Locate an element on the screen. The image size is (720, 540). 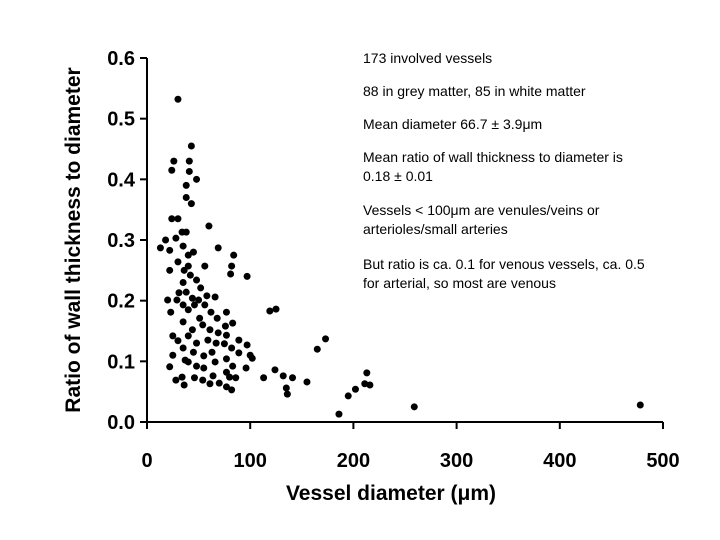
y-tick-label: 0.4 is located at coordinates (121, 180).